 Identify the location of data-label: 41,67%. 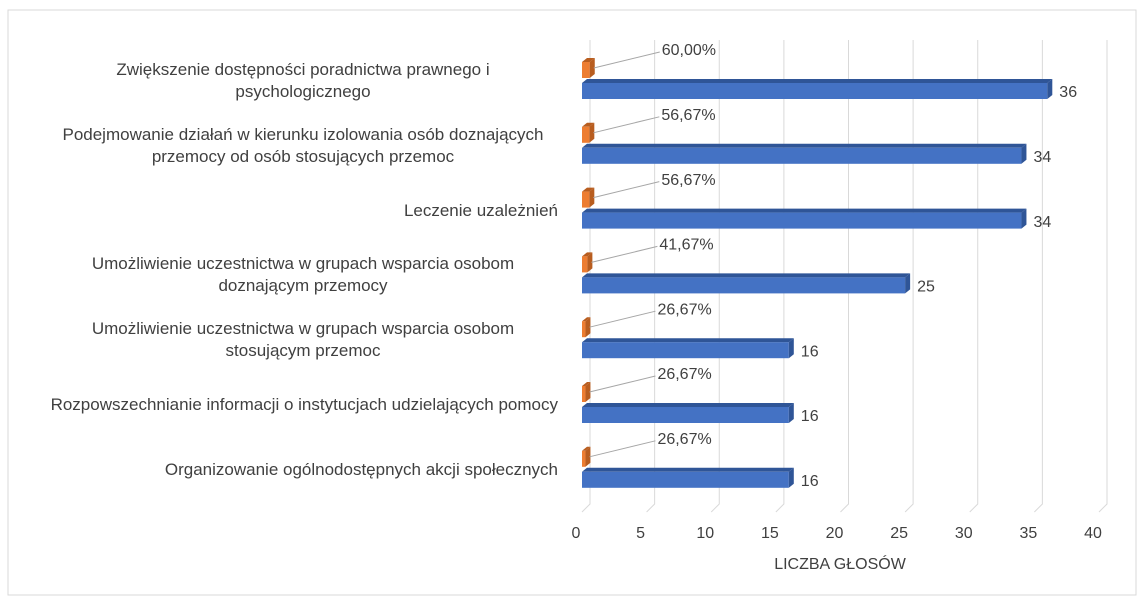
(686, 245).